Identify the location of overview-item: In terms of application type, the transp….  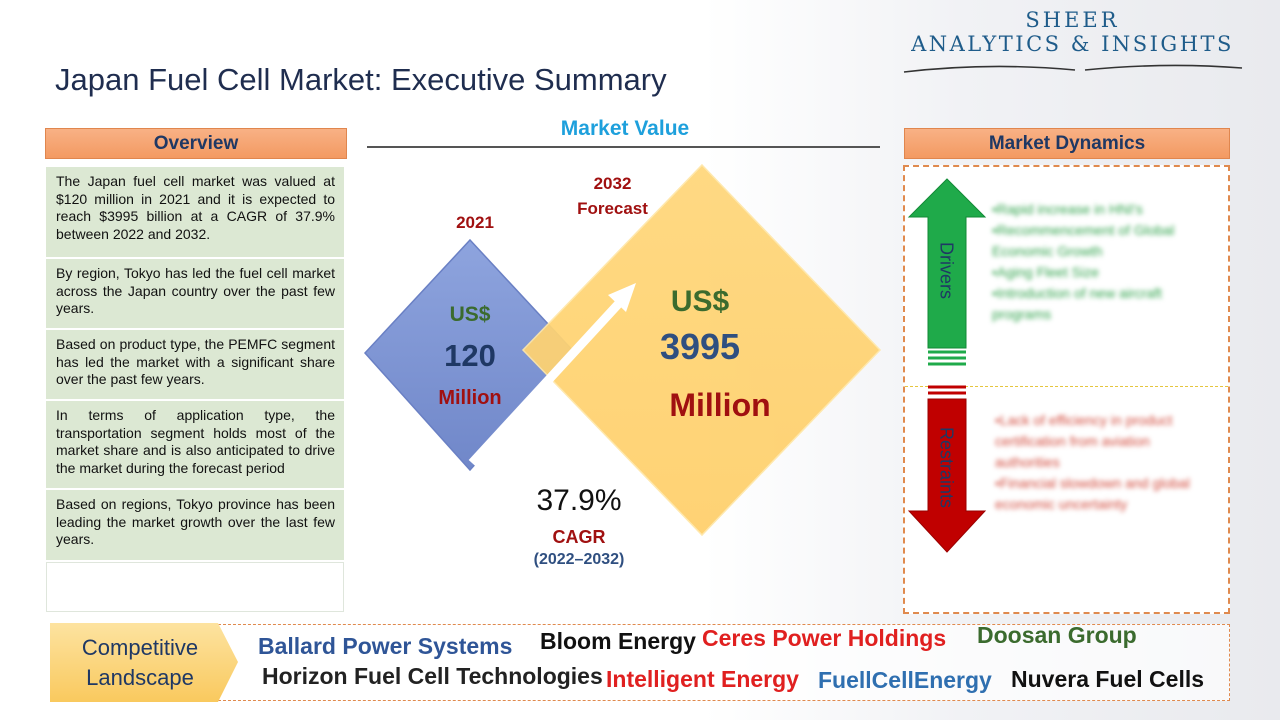
(195, 444).